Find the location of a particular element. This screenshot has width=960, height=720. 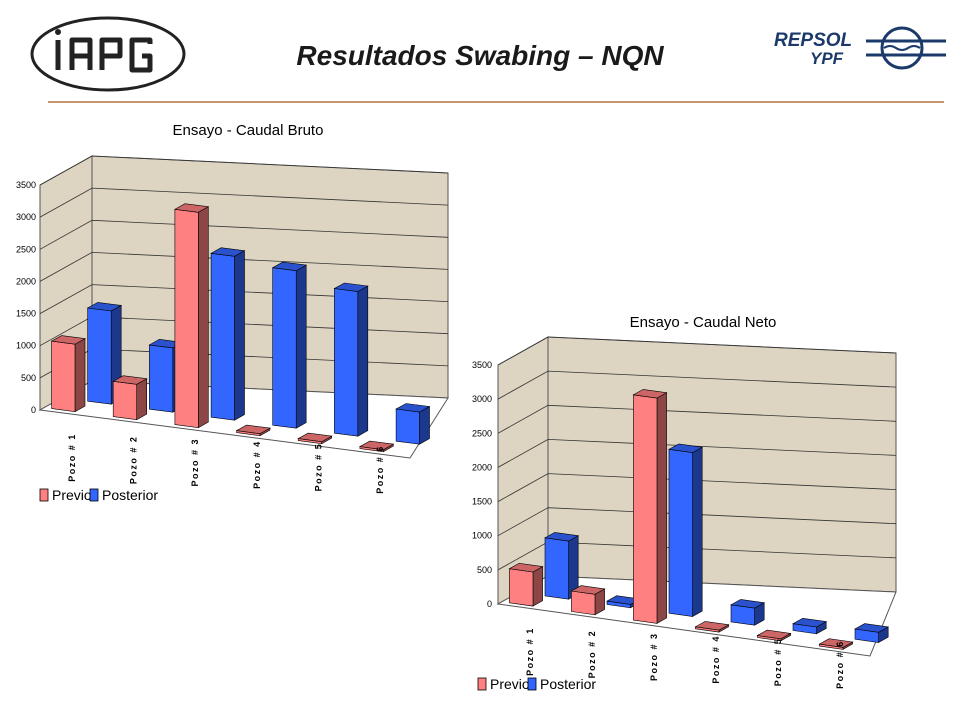

x-tick-label: Pozo # 1 is located at coordinates (72, 457).